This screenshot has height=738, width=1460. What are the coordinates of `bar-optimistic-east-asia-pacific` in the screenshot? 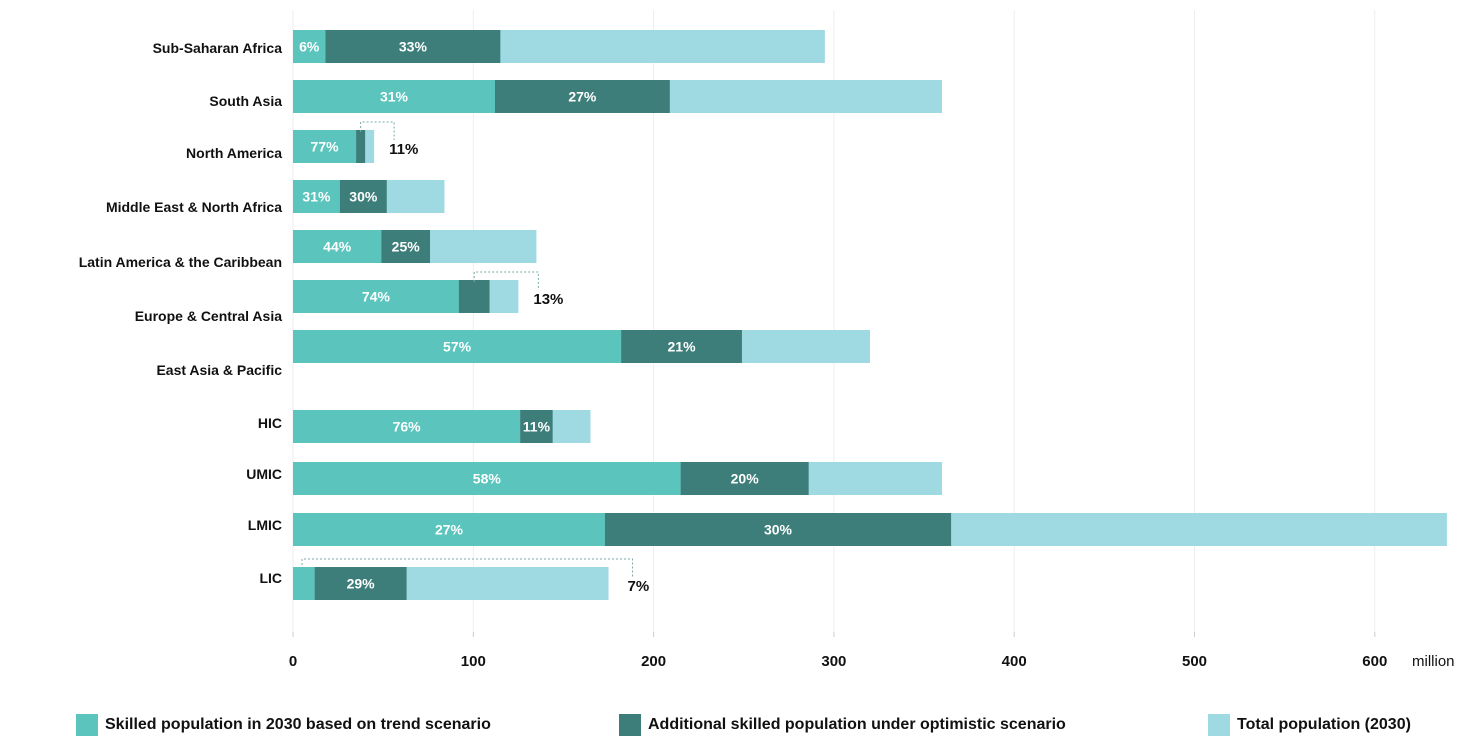 It's located at (681, 346).